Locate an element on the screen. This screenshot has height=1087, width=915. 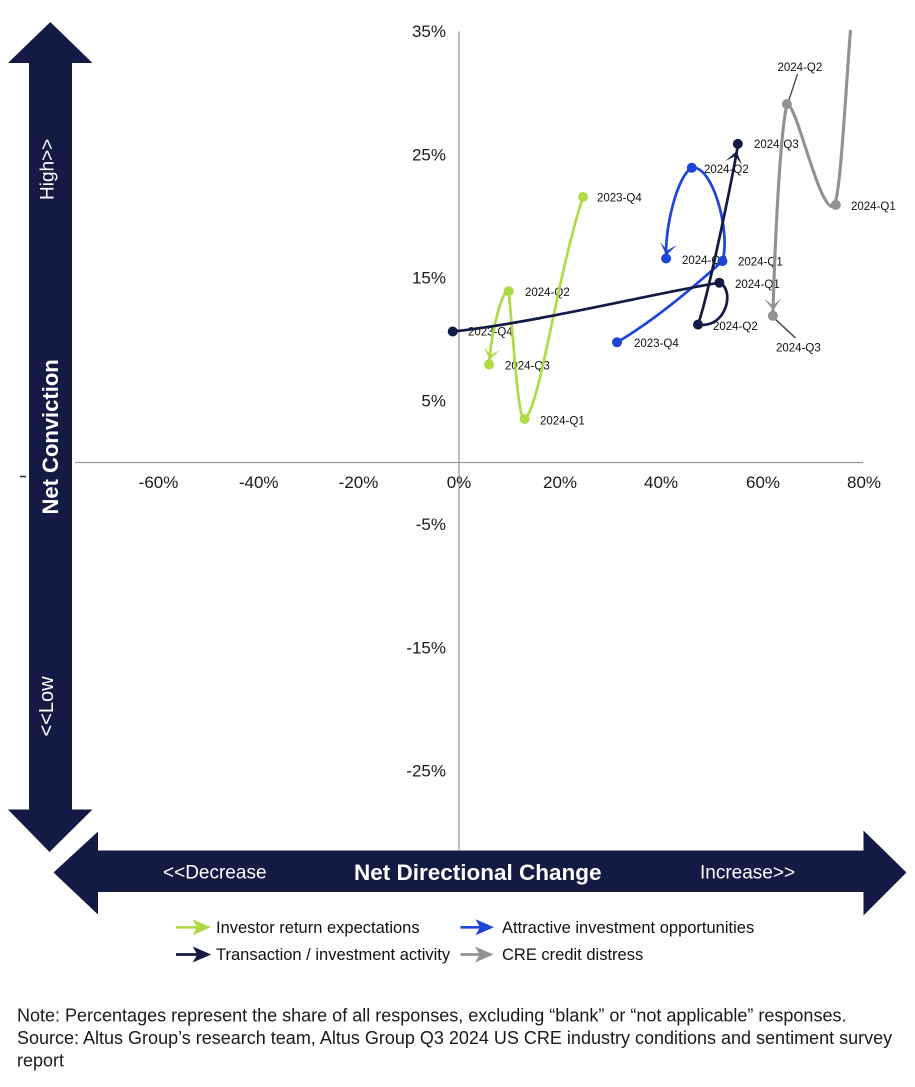
svg-text: -20% is located at coordinates (359, 482).